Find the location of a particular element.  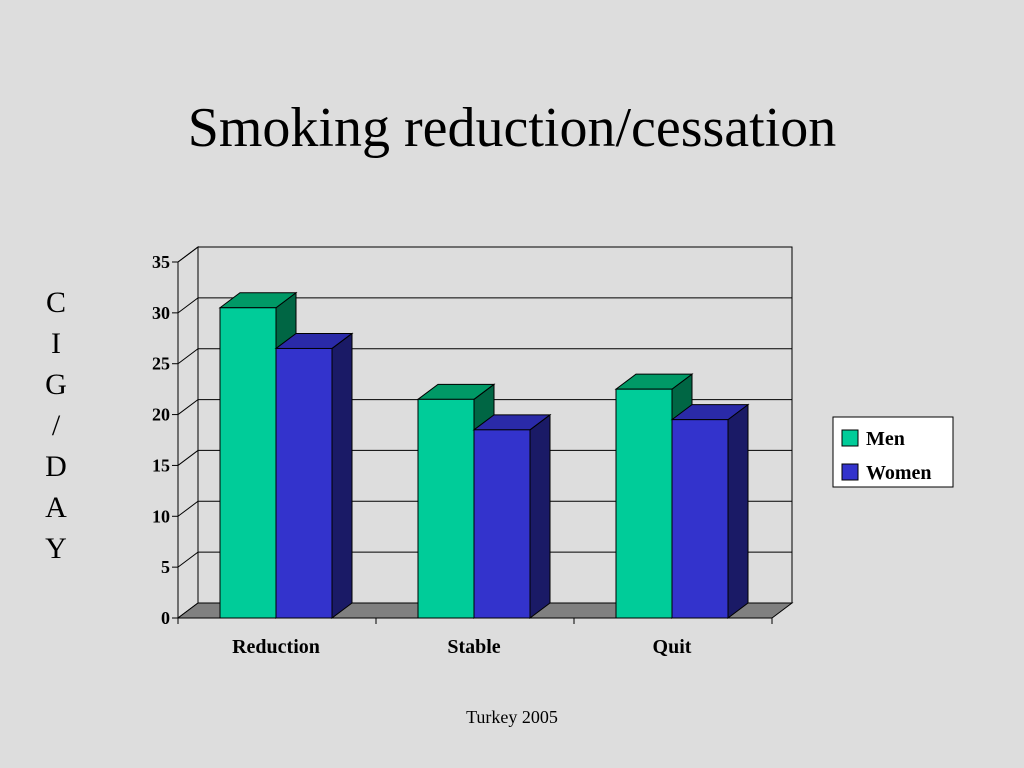

y-tick-label: 25 is located at coordinates (161, 364).